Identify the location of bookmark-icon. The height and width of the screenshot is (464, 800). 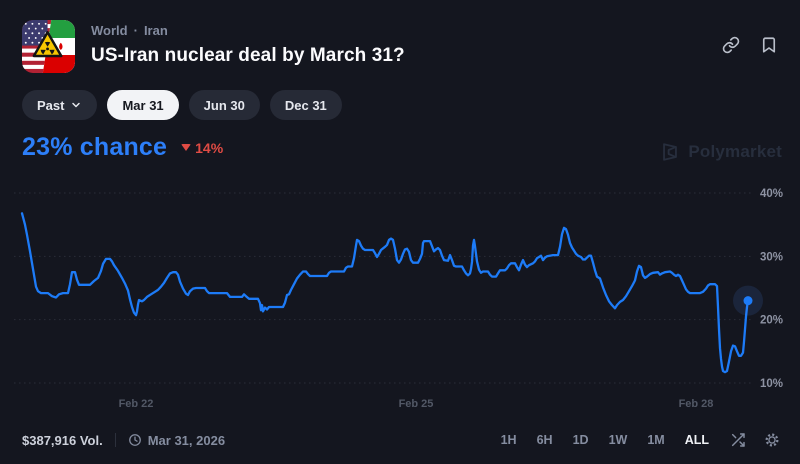
(769, 45).